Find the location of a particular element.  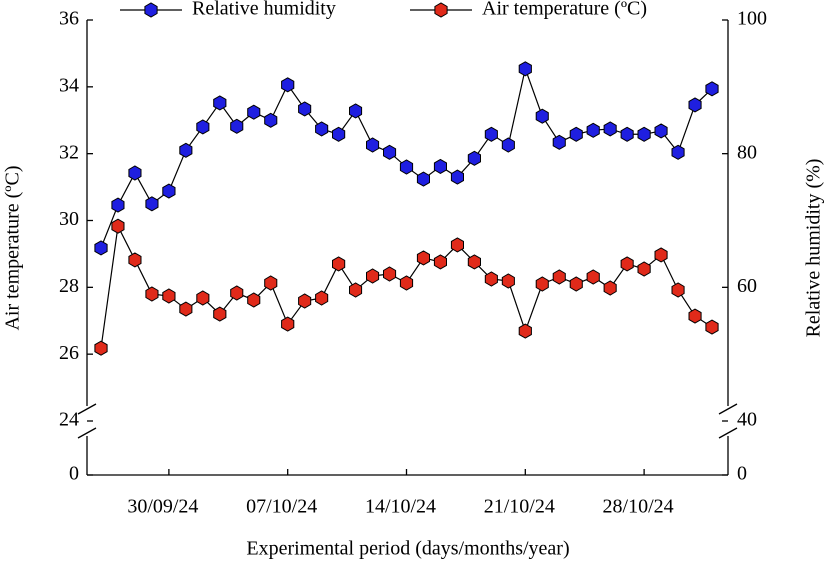

y2-tick-label: 40 is located at coordinates (747, 420).